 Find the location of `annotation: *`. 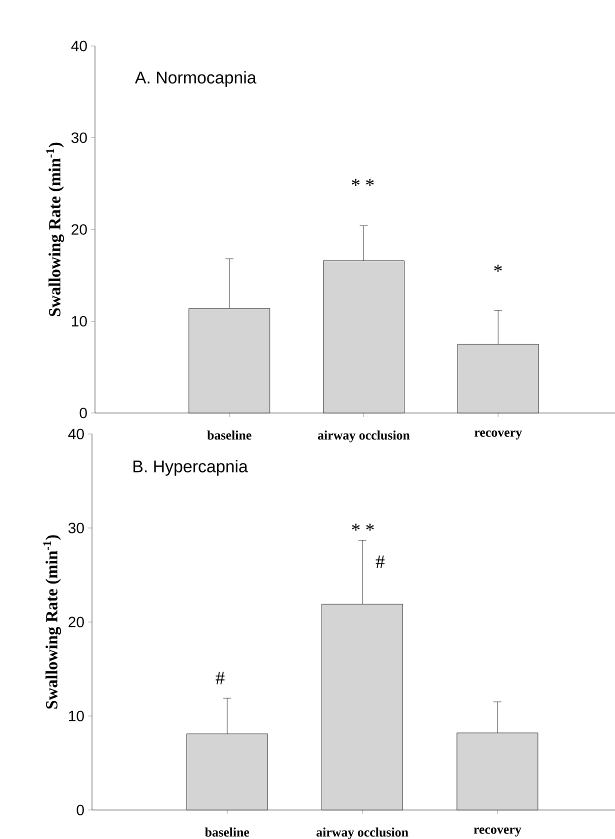

annotation: * is located at coordinates (498, 268).